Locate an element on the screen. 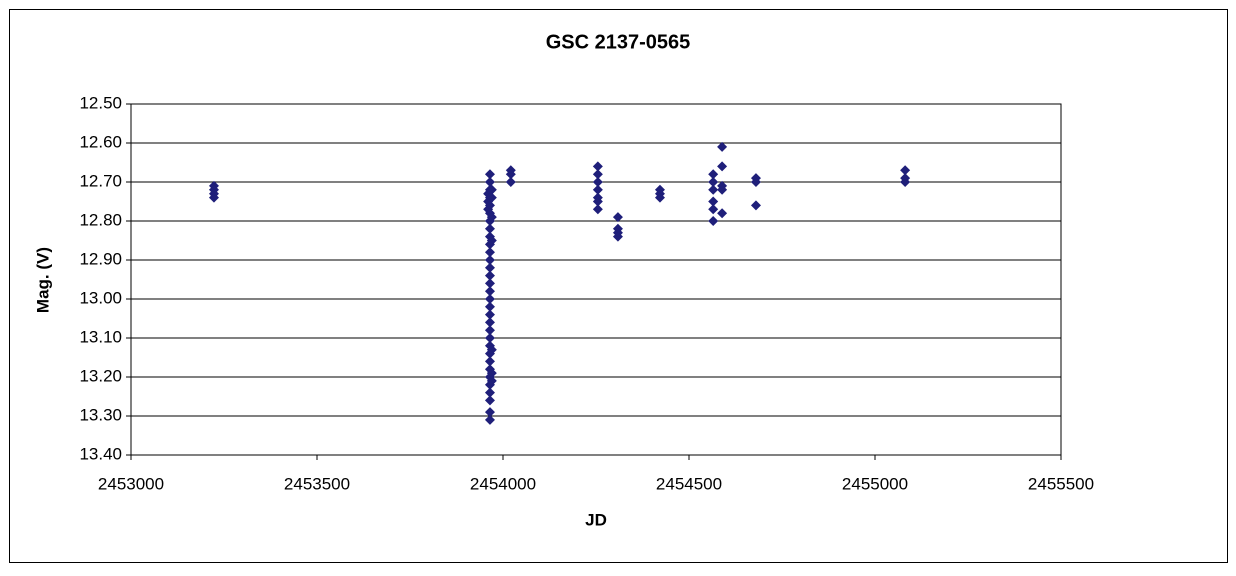 The height and width of the screenshot is (576, 1236). y-tick-label: 13.40 is located at coordinates (100, 453).